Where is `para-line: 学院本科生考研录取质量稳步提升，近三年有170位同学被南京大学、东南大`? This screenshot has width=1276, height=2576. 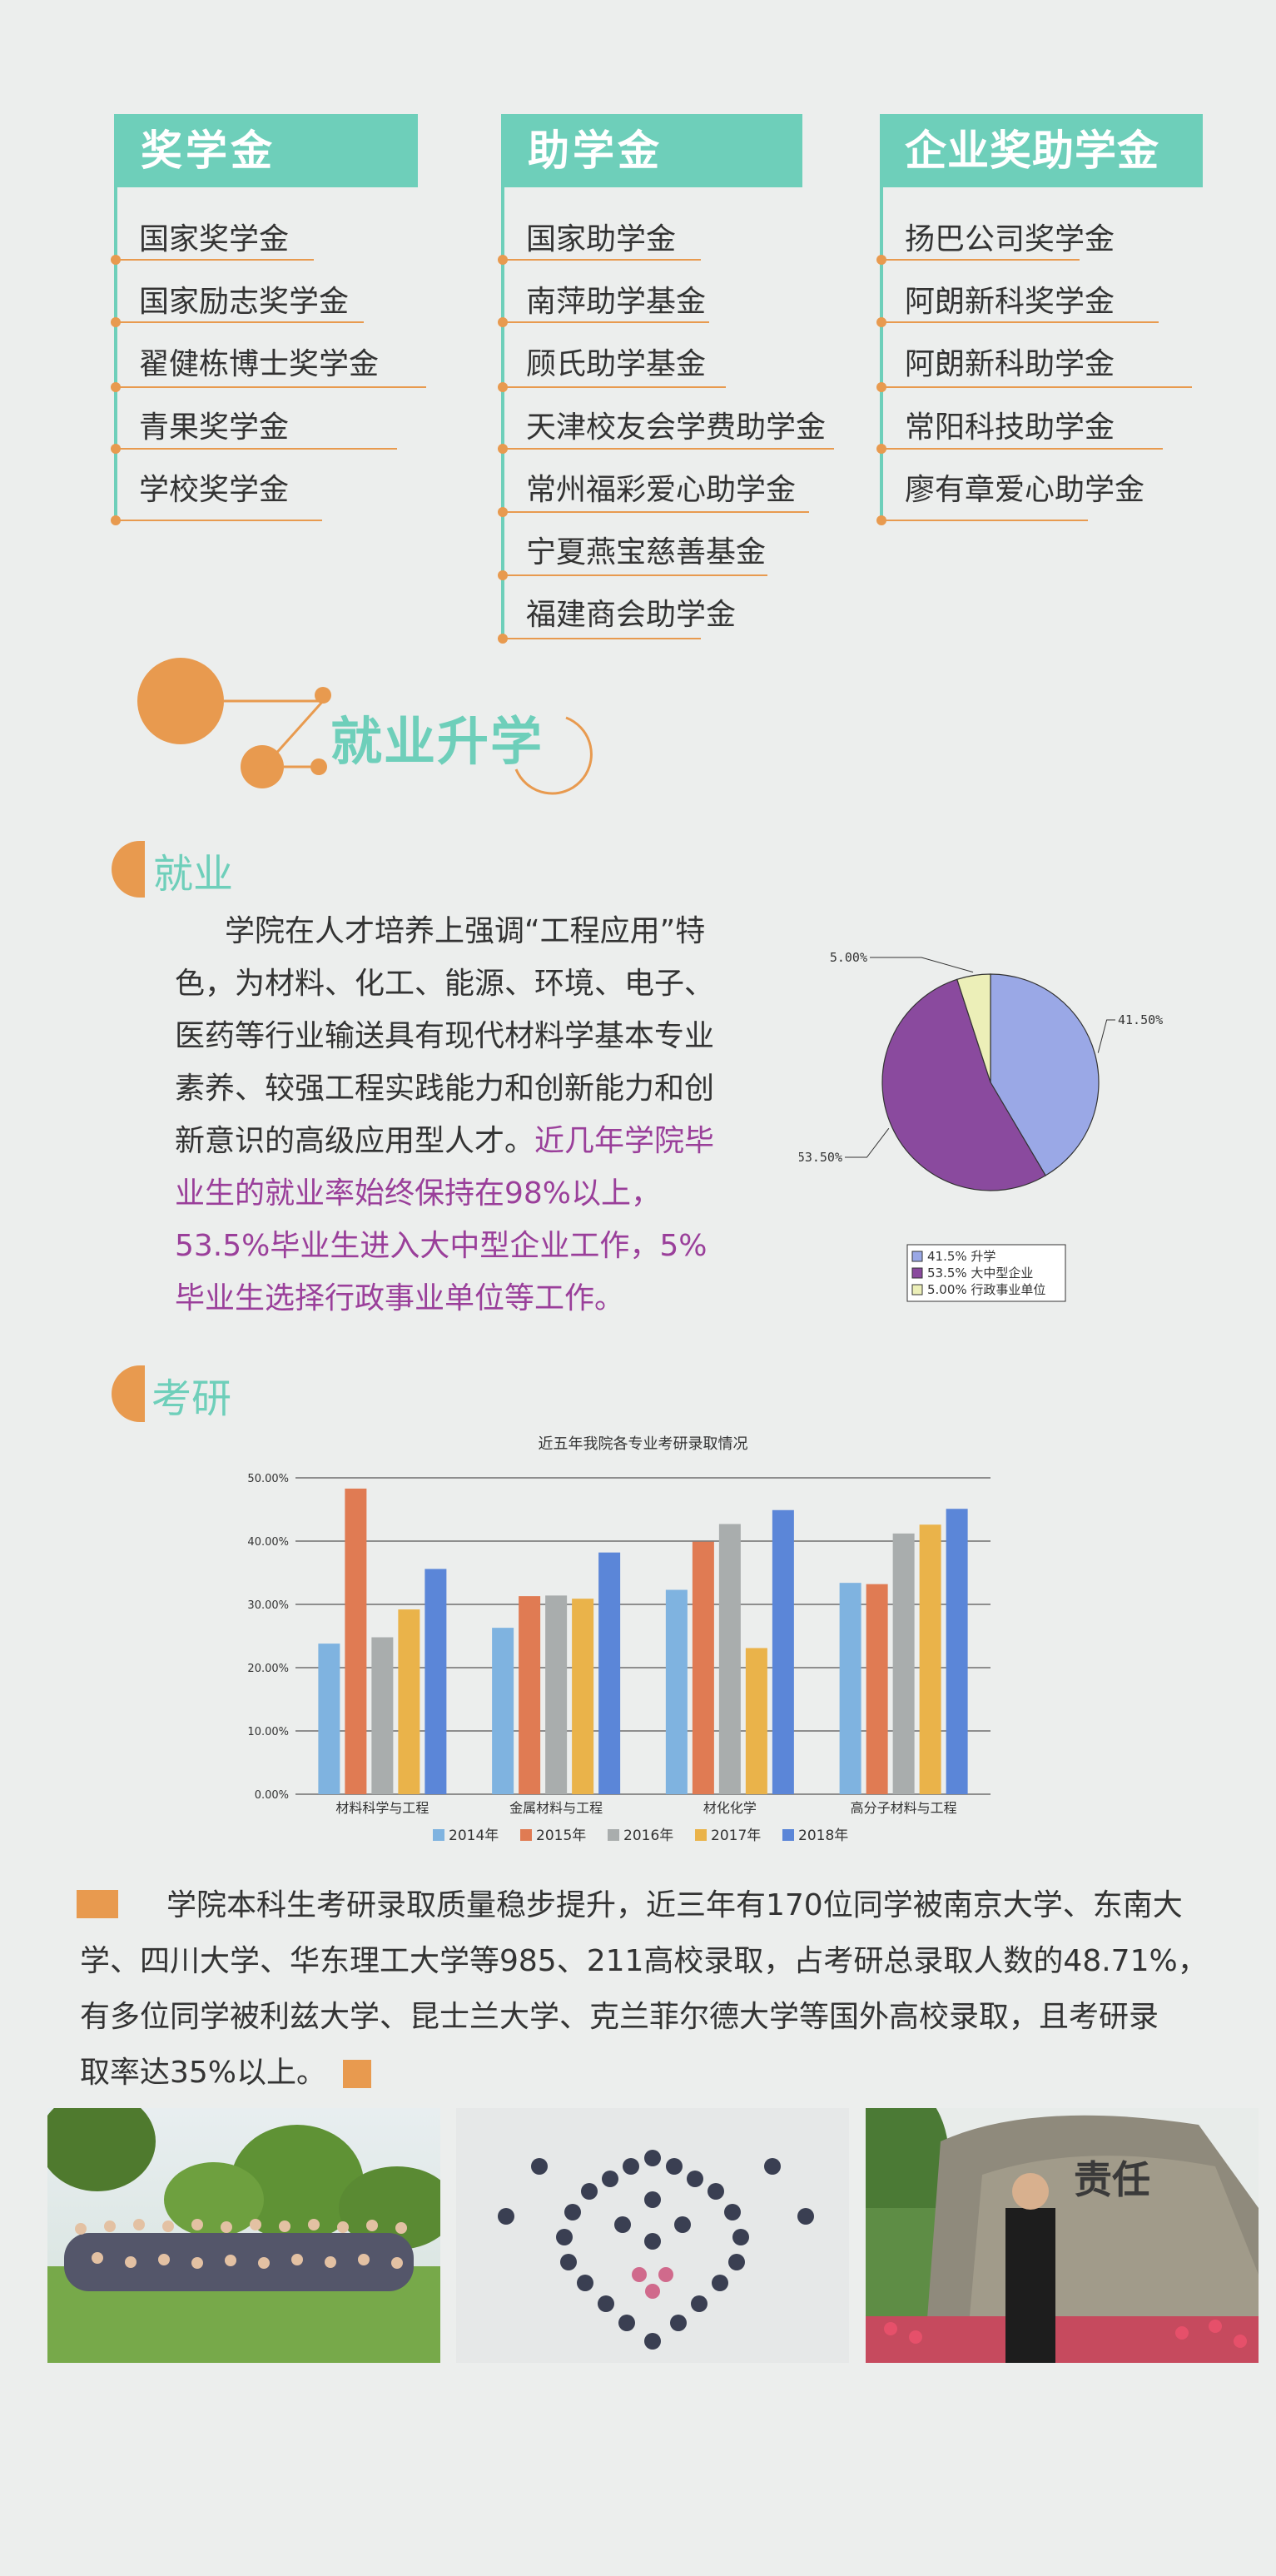
para-line: 学院本科生考研录取质量稳步提升，近三年有170位同学被南京大学、东南大 is located at coordinates (674, 1905).